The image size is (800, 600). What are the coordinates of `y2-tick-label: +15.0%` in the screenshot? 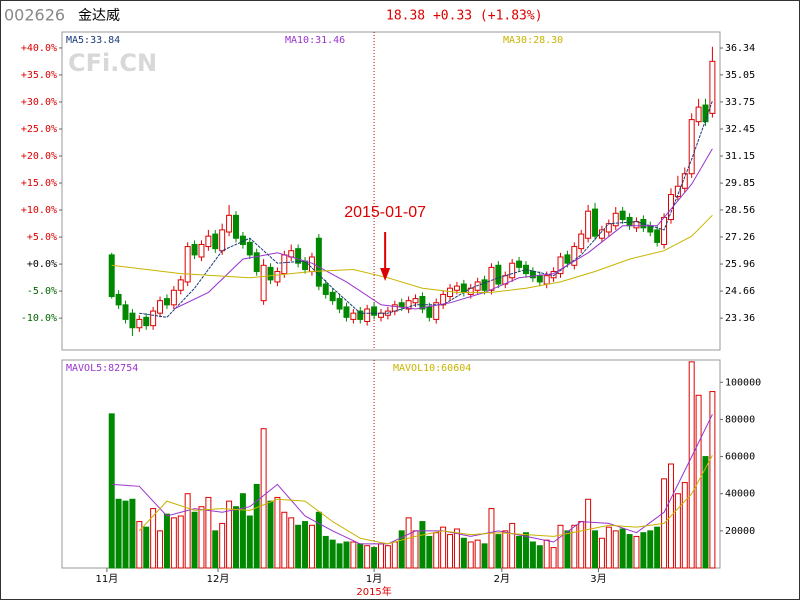 It's located at (39, 183).